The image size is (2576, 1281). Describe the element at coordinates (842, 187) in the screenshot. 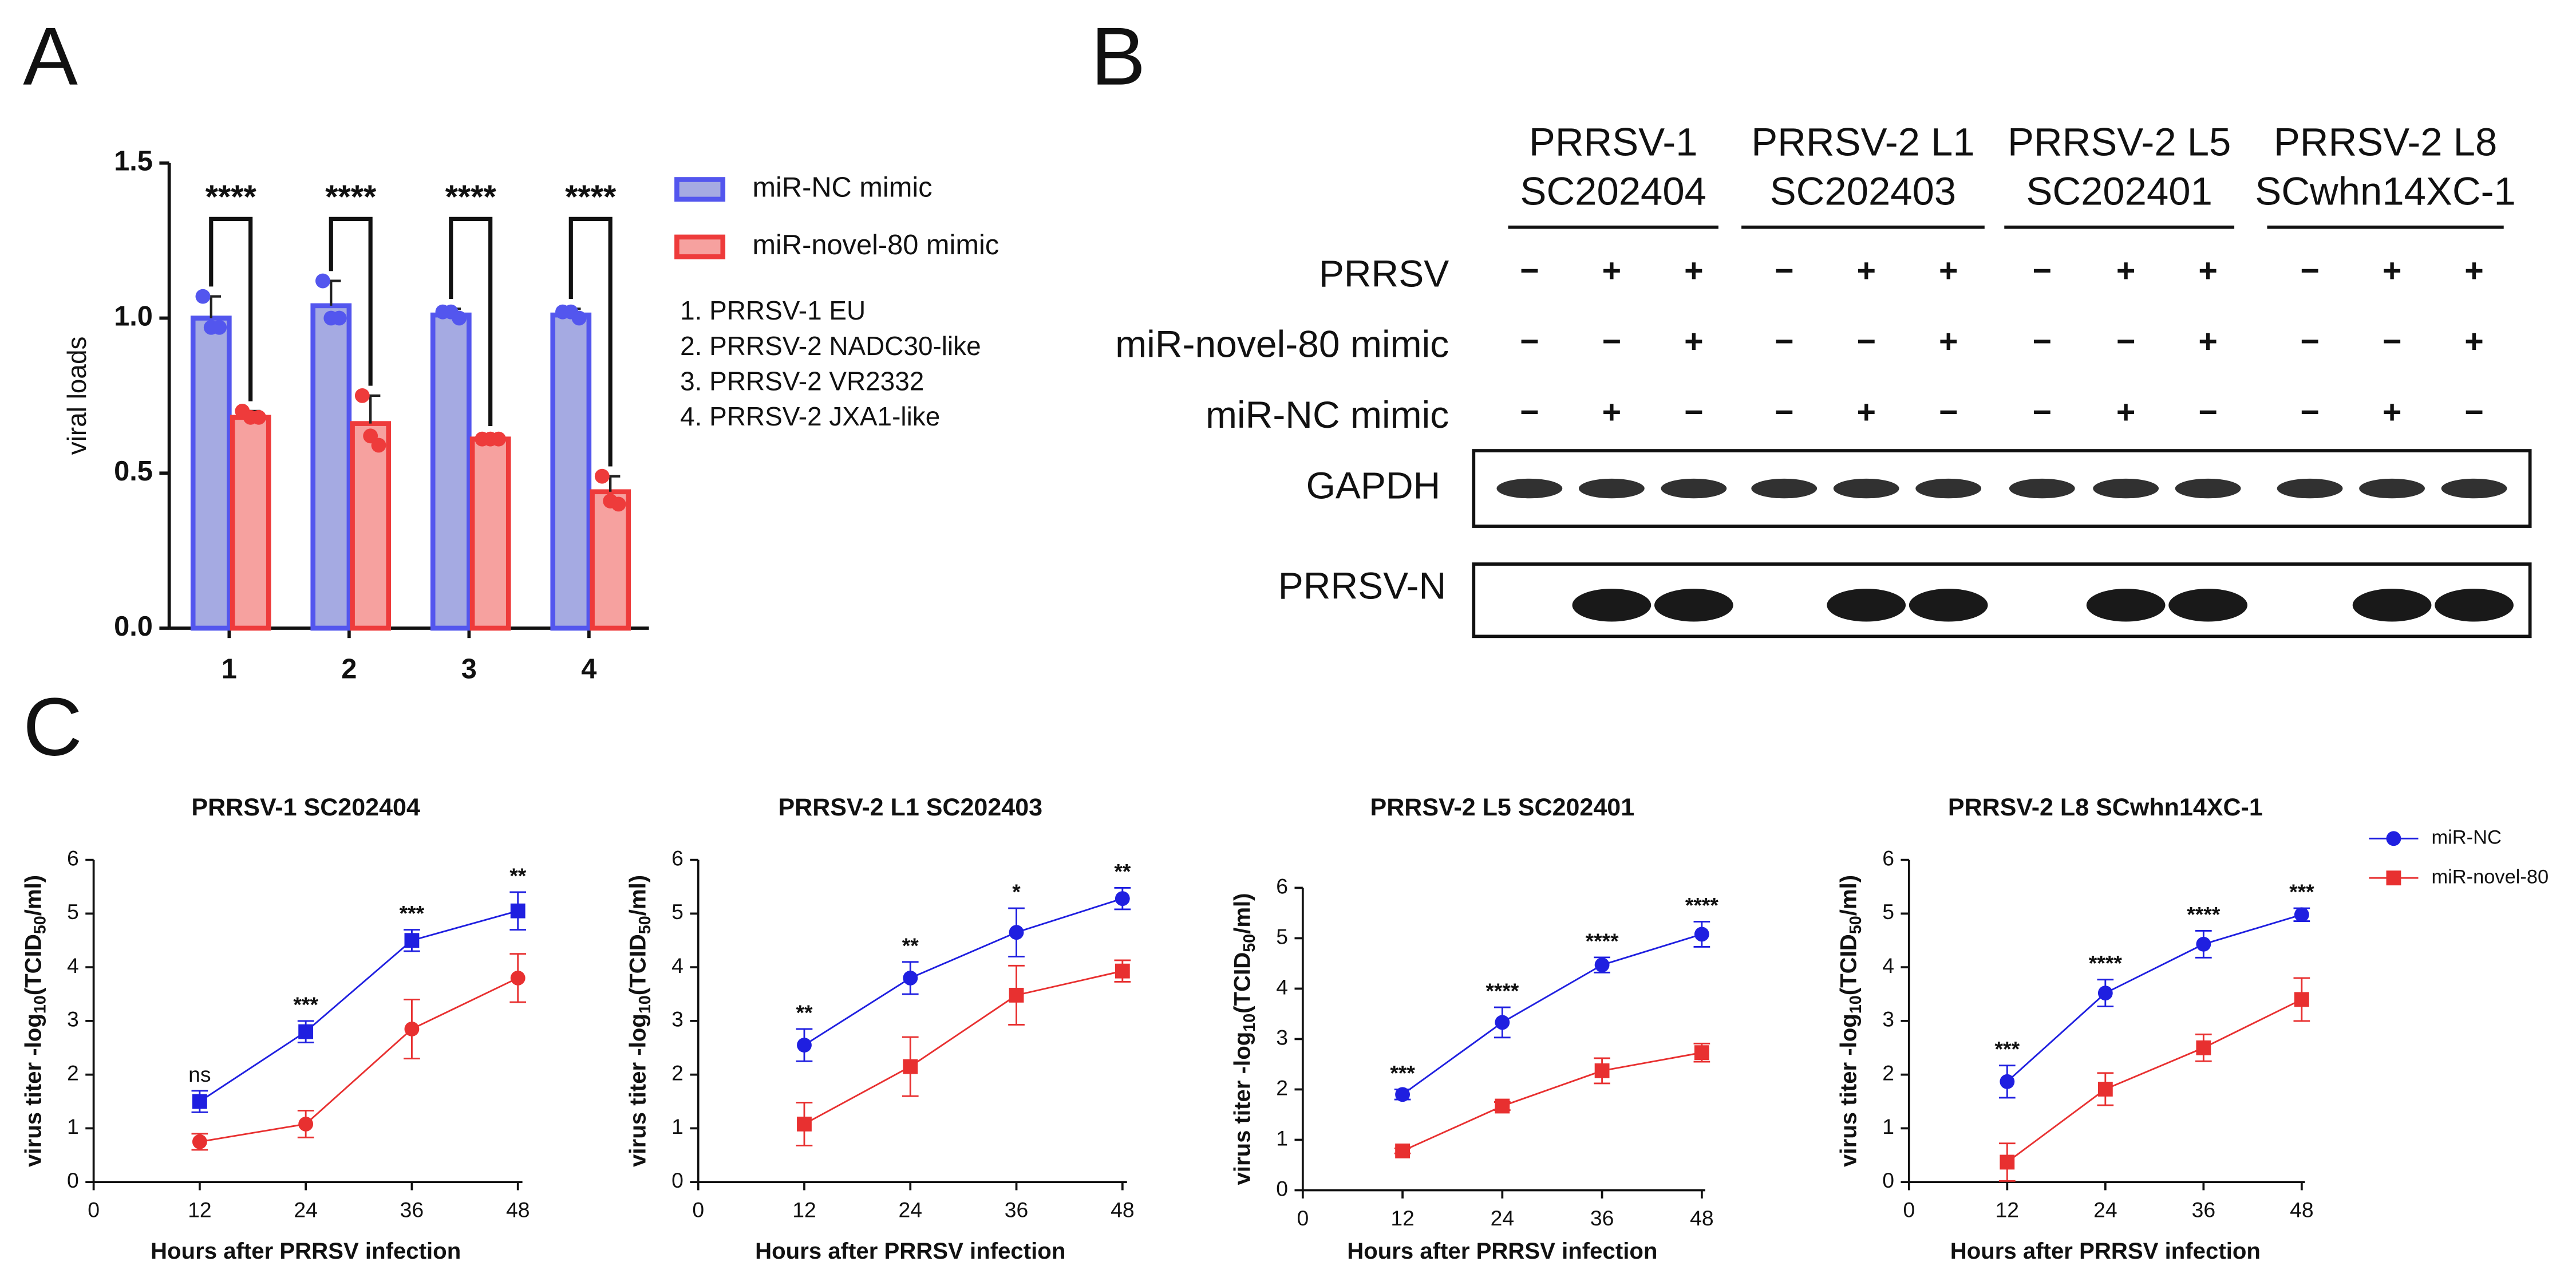

I see `legend-label: miR-NC mimic` at that location.